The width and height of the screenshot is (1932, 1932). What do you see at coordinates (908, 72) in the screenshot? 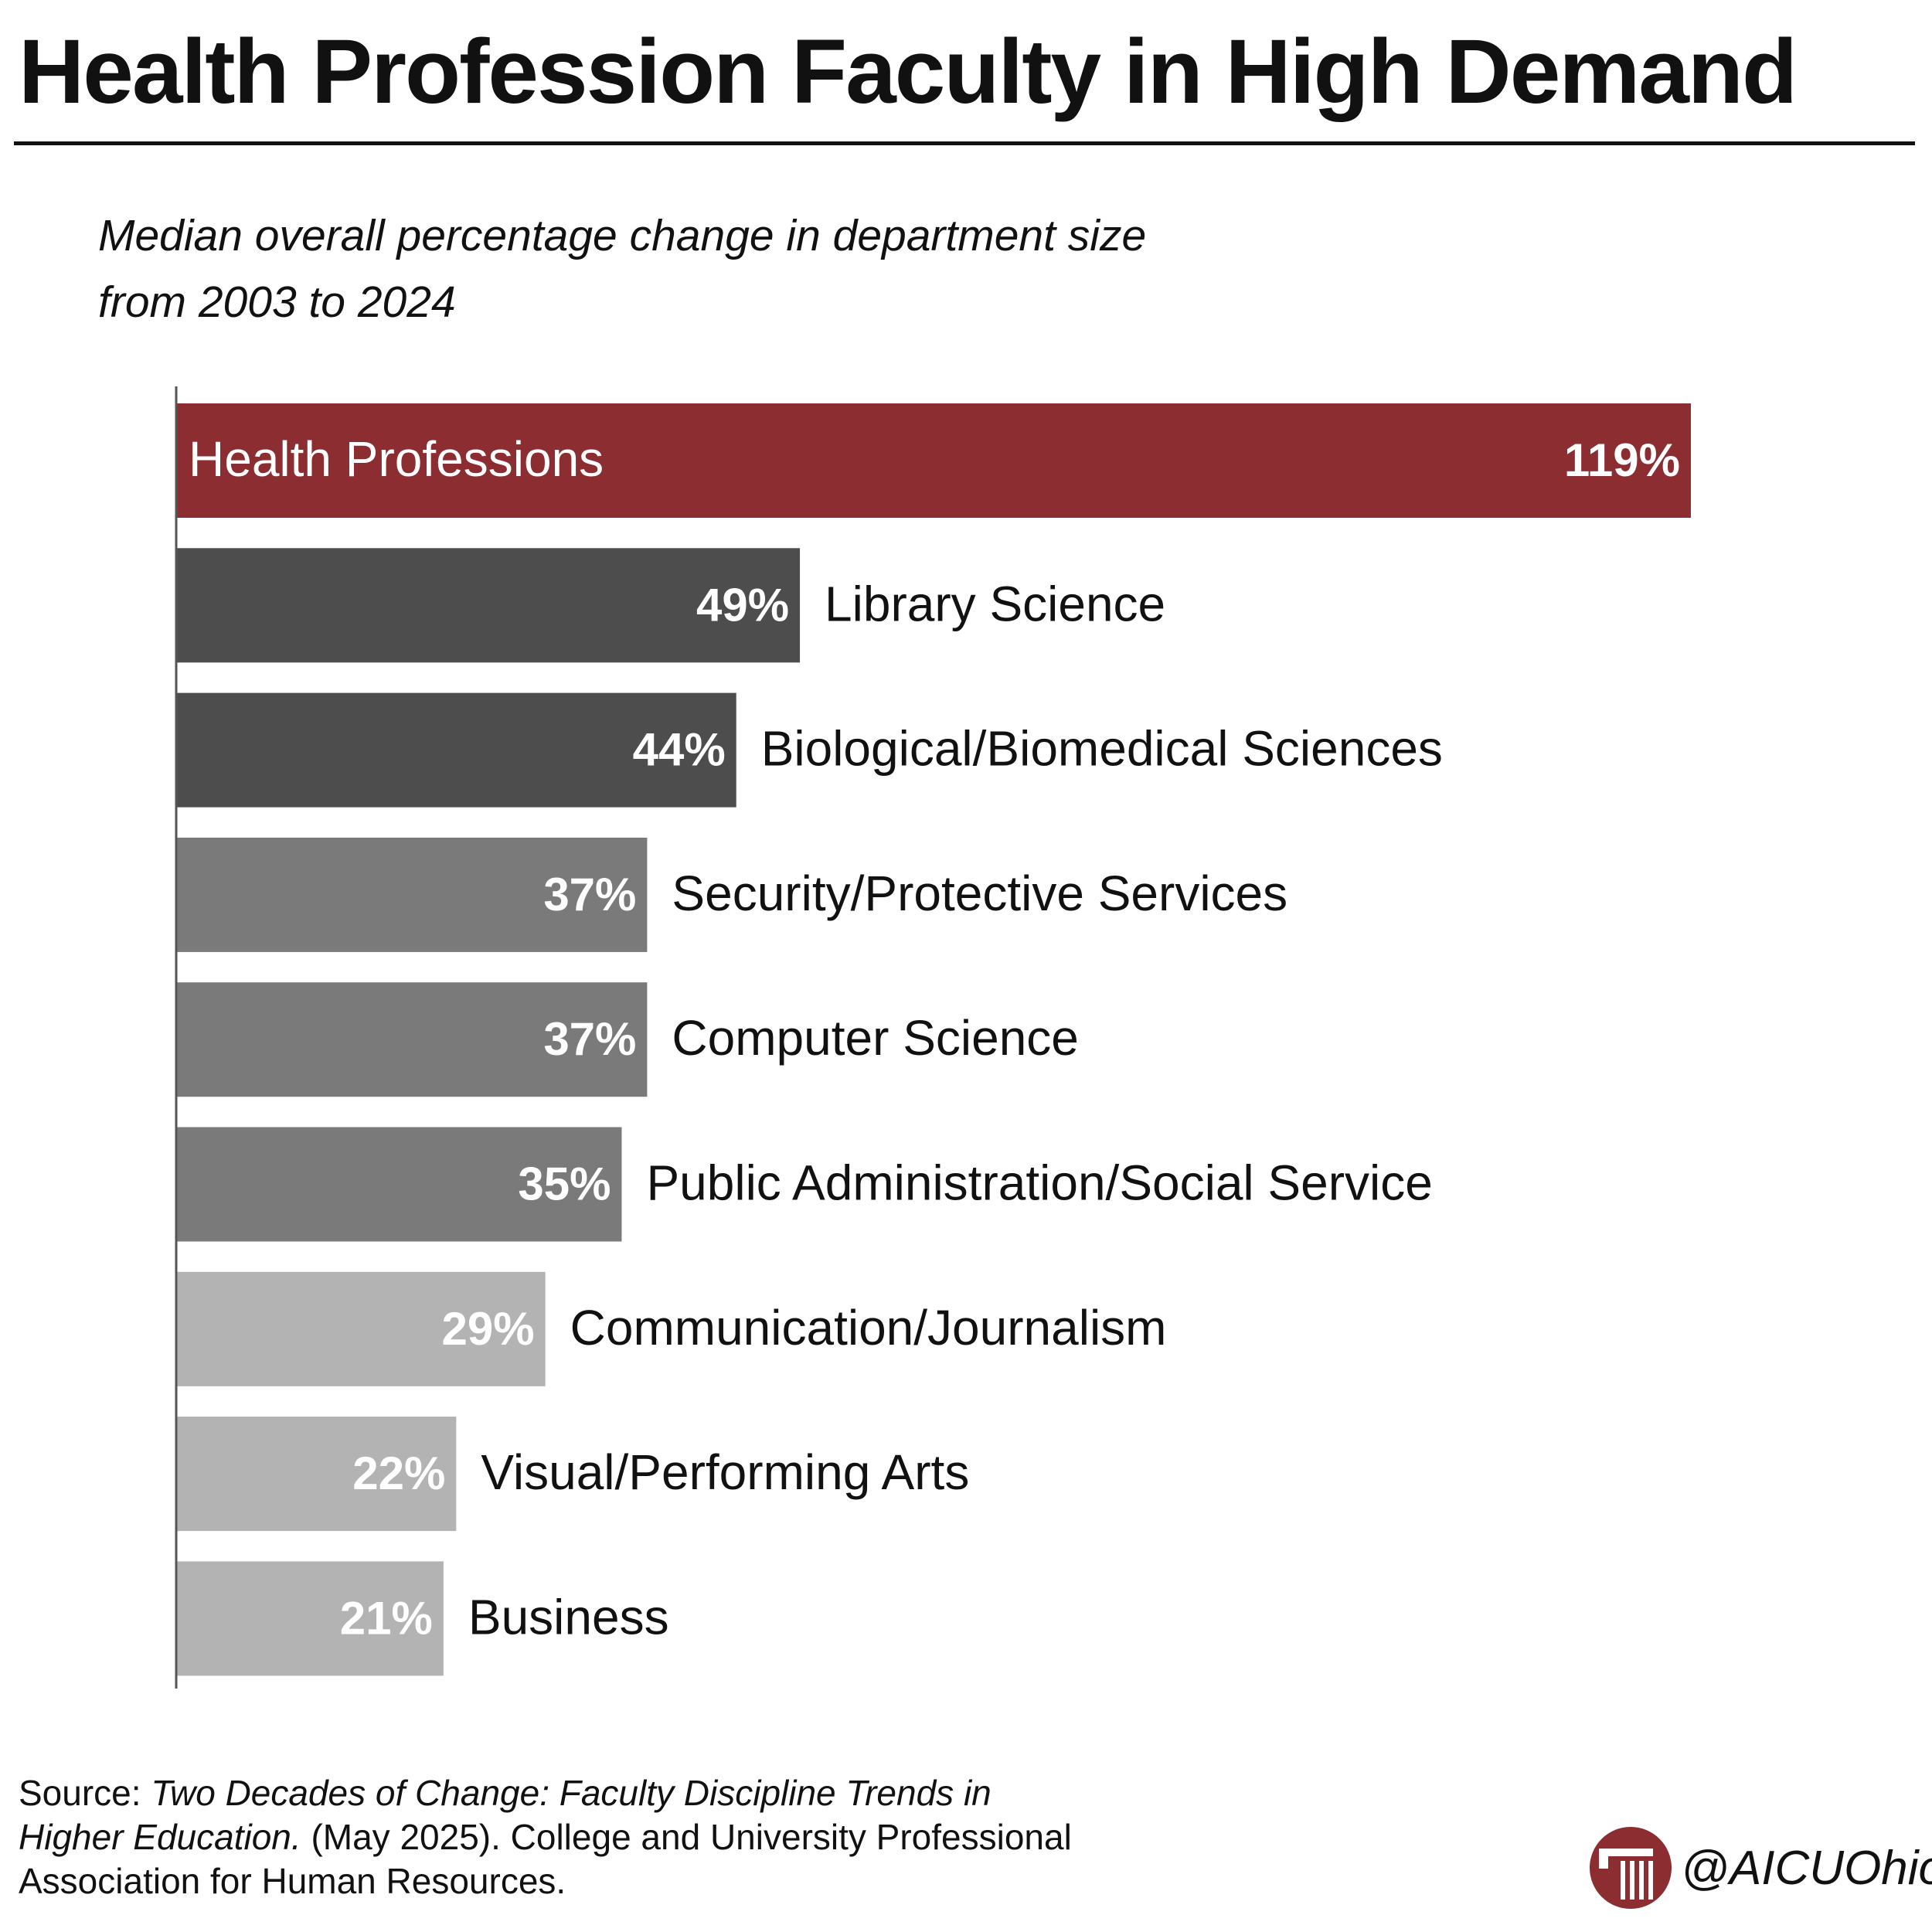
I see `chart-title: Health Profession Faculty in High Demand` at bounding box center [908, 72].